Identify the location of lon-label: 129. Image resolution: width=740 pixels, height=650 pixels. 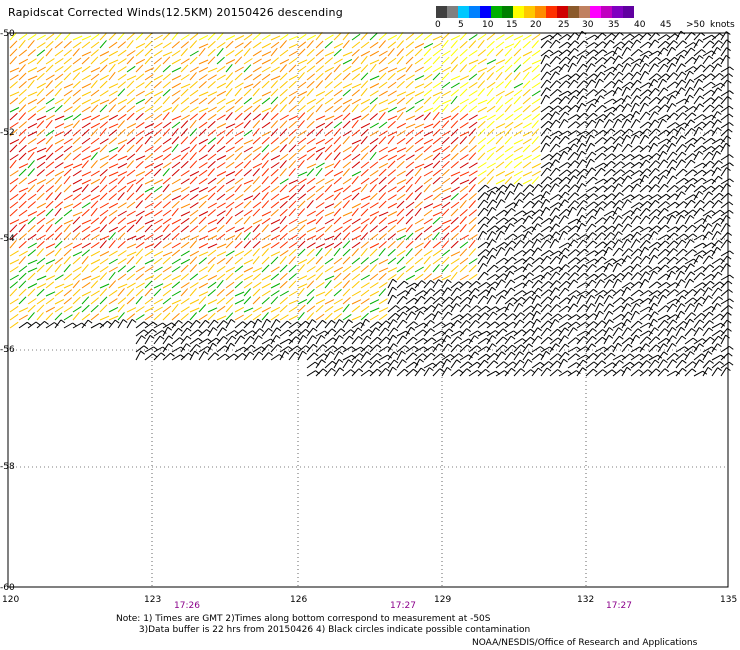
(442, 600).